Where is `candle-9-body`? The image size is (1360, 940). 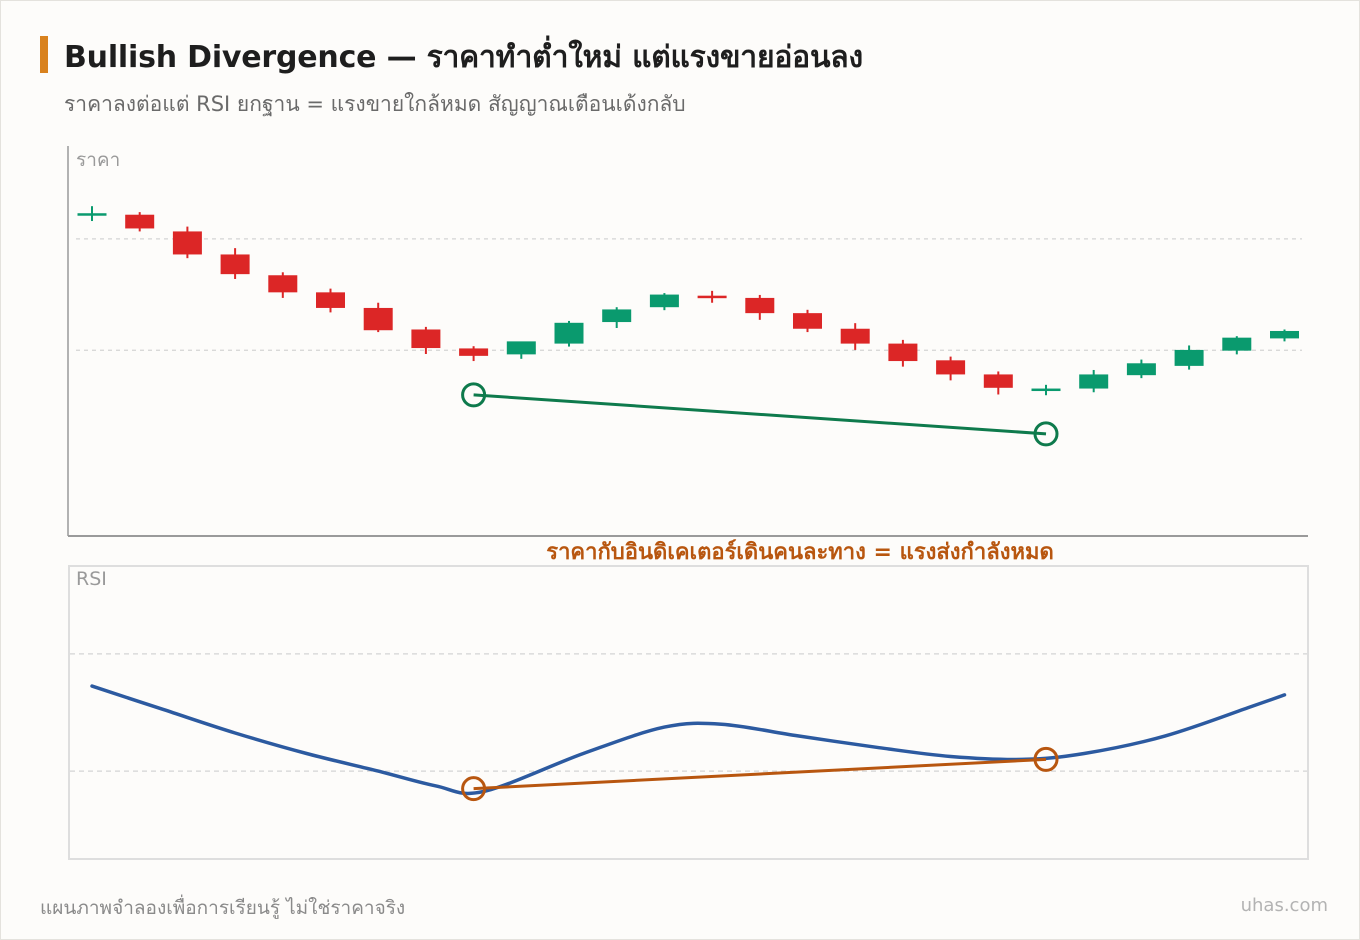
candle-9-body is located at coordinates (521, 348).